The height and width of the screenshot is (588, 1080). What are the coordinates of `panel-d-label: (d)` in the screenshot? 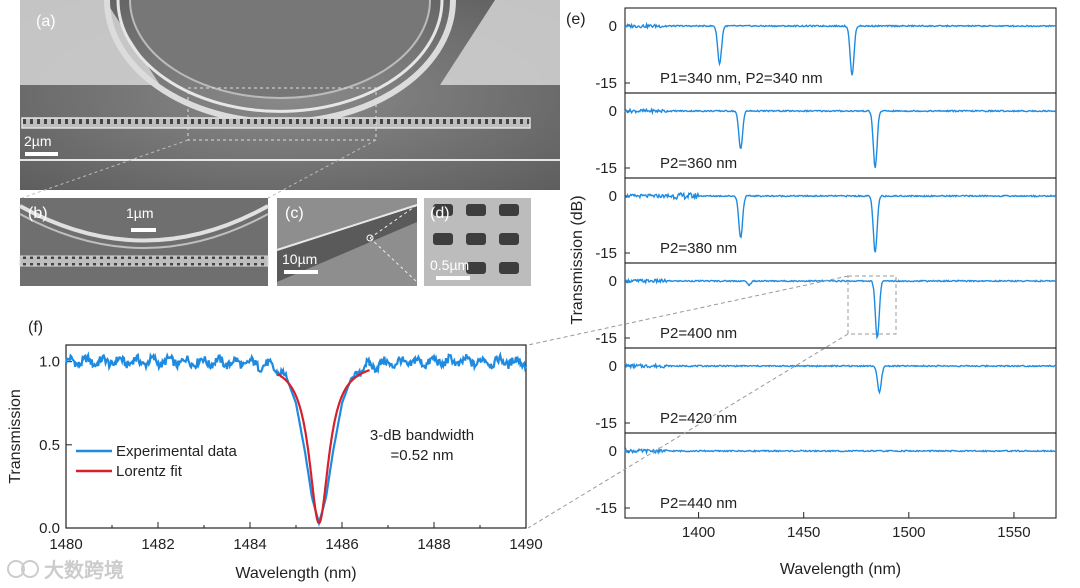 It's located at (440, 213).